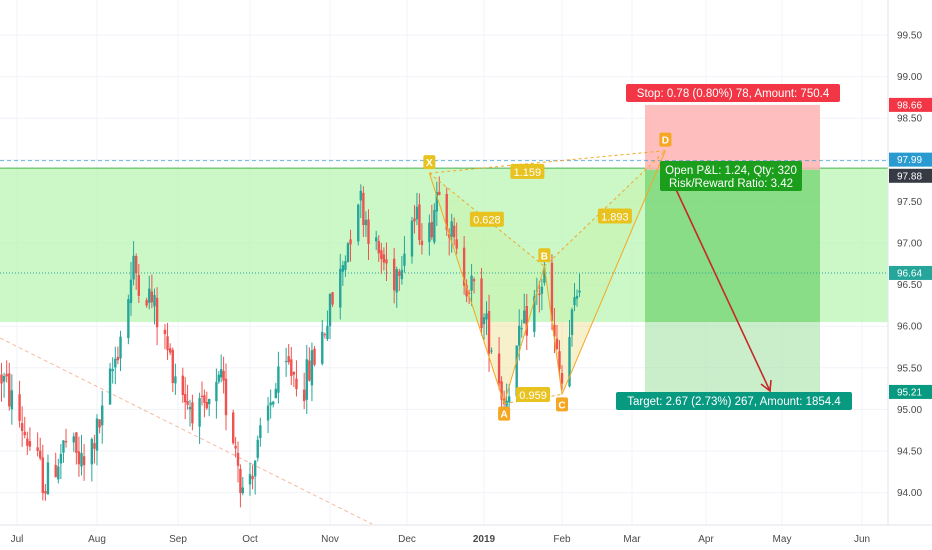  Describe the element at coordinates (562, 539) in the screenshot. I see `time-tick-label: Feb` at that location.